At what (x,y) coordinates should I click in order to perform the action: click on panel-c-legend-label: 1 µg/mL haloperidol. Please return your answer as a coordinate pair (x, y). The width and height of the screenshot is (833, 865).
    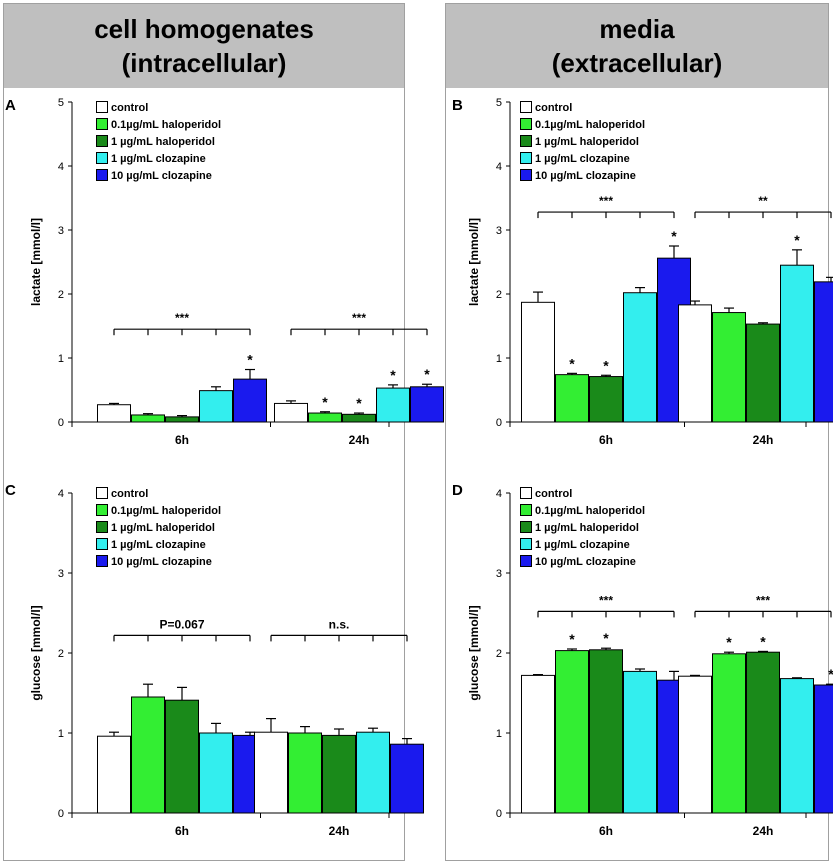
    Looking at the image, I should click on (163, 528).